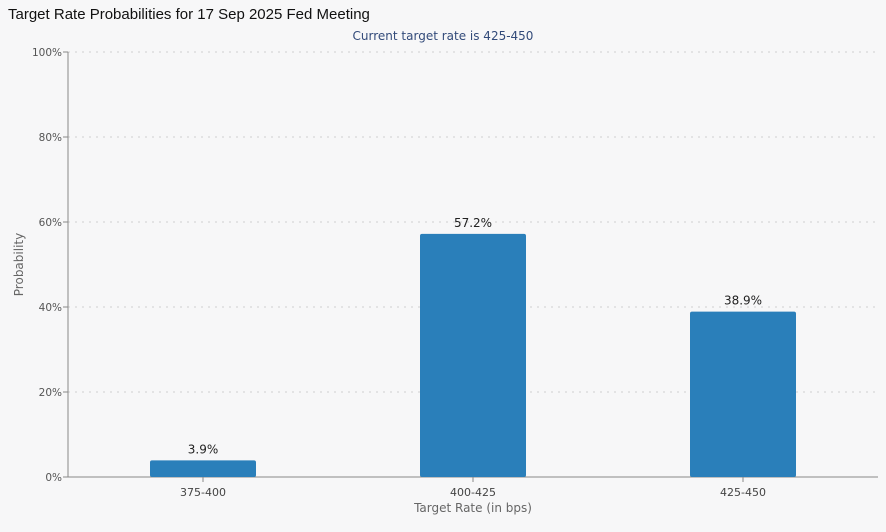 This screenshot has height=532, width=886. What do you see at coordinates (203, 492) in the screenshot?
I see `x-tick-label: 375-400` at bounding box center [203, 492].